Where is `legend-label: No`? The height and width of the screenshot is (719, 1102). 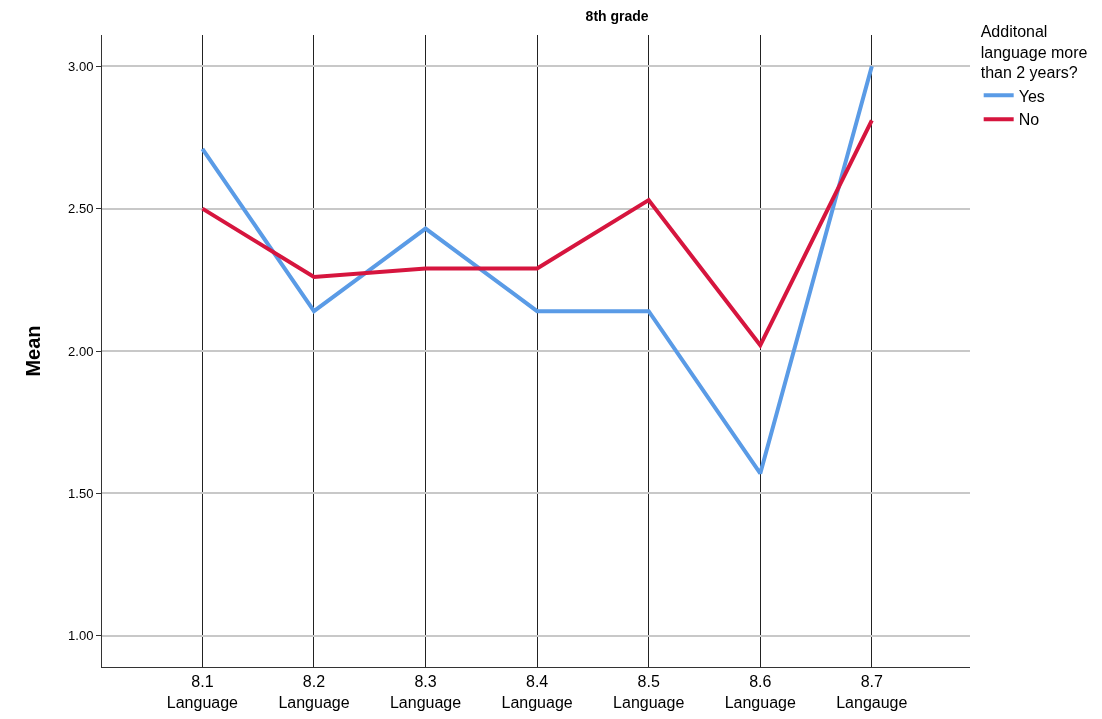
legend-label: No is located at coordinates (1029, 120).